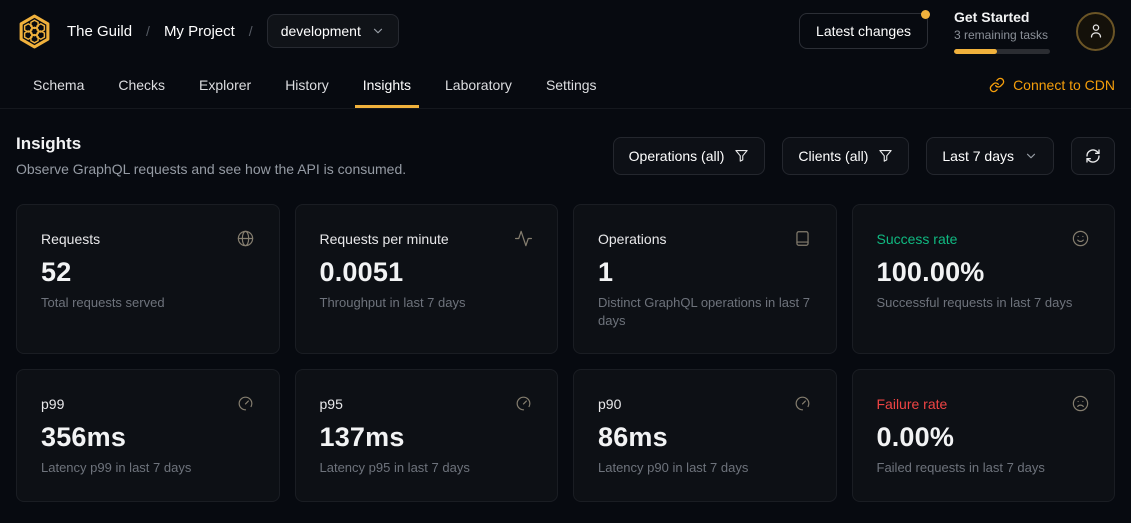 Image resolution: width=1131 pixels, height=523 pixels. What do you see at coordinates (673, 468) in the screenshot?
I see `stat-subtitle: Latency p90 in last 7 days` at bounding box center [673, 468].